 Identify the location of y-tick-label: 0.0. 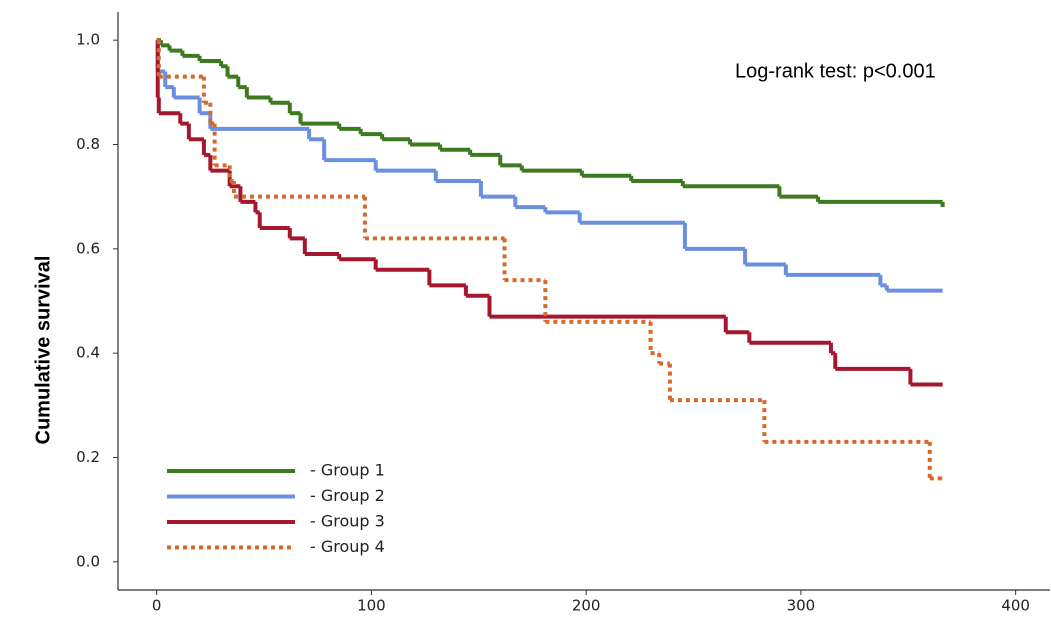
(88, 561).